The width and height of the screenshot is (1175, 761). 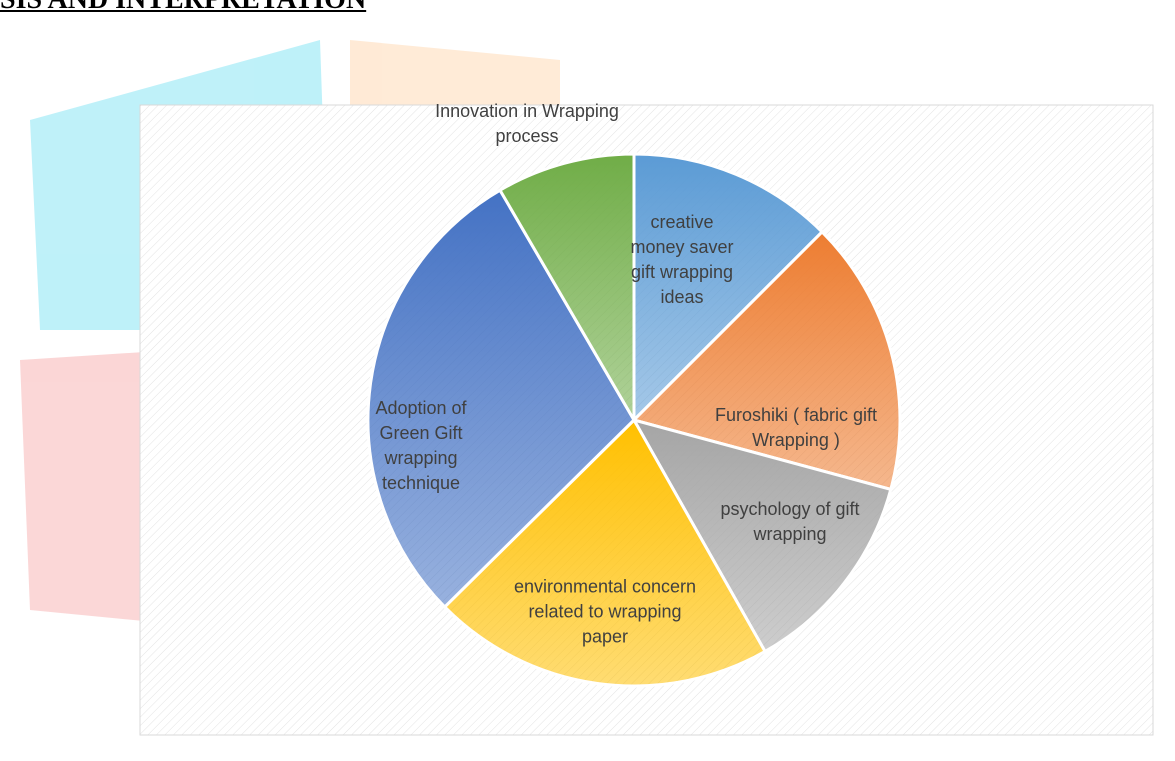 I want to click on slice-label: Innovation in Wrapping process, so click(x=527, y=123).